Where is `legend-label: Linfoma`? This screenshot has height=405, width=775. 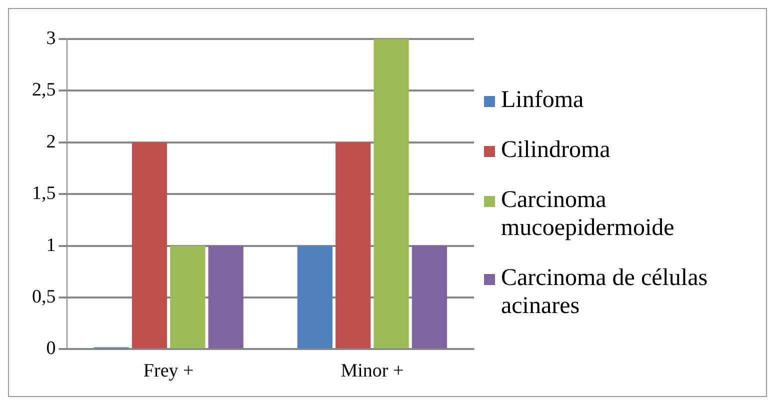
legend-label: Linfoma is located at coordinates (542, 100).